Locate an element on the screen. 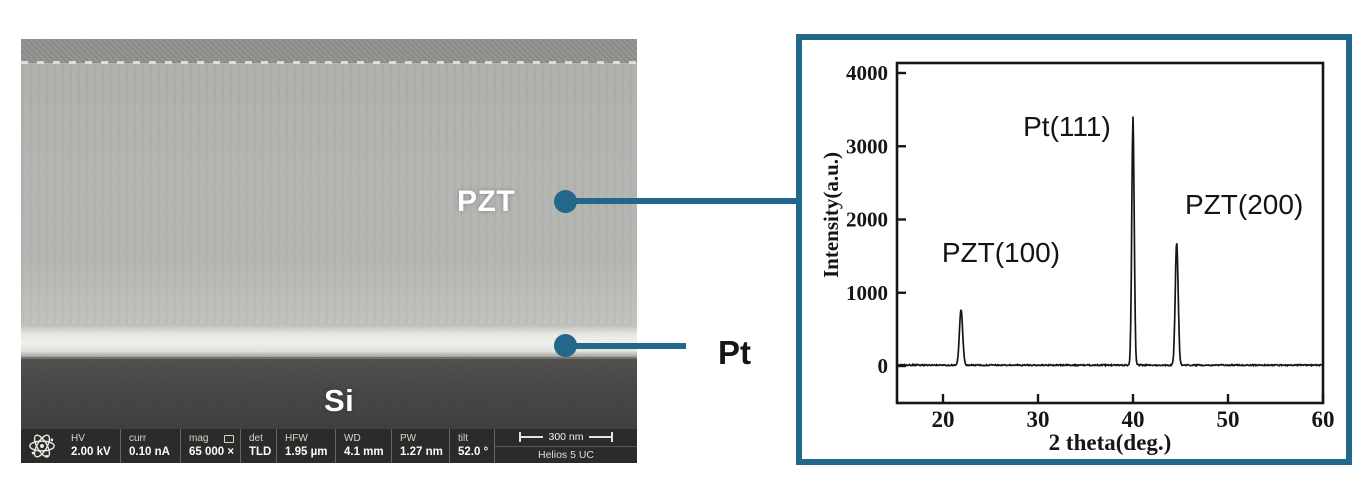 This screenshot has height=488, width=1370. field-value: 0.10 nA is located at coordinates (149, 452).